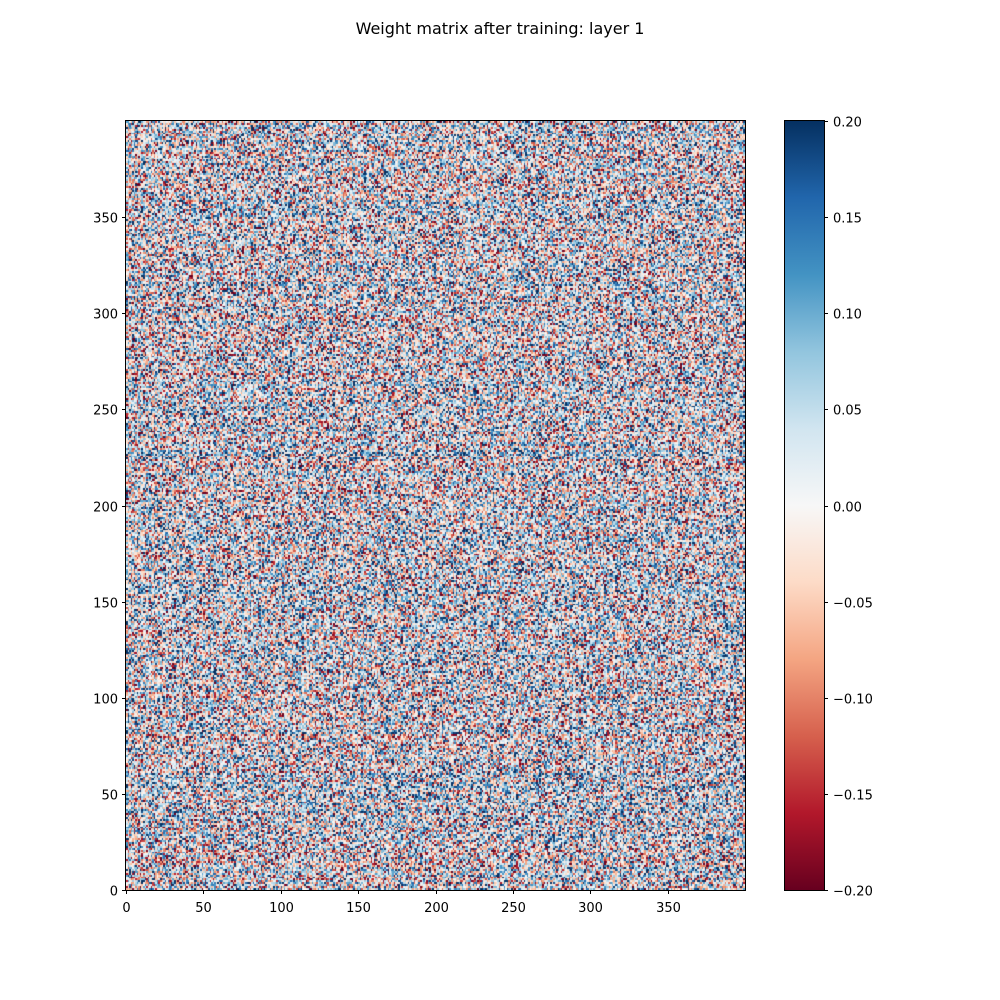 The height and width of the screenshot is (1000, 1000). Describe the element at coordinates (105, 700) in the screenshot. I see `y-tick-label: 100` at that location.